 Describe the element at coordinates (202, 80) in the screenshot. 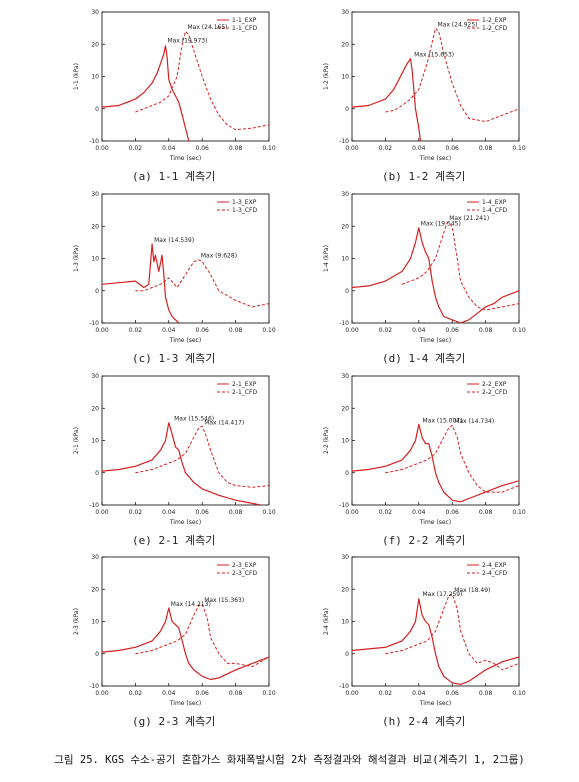

I see `series-line-1-1_CFD` at that location.